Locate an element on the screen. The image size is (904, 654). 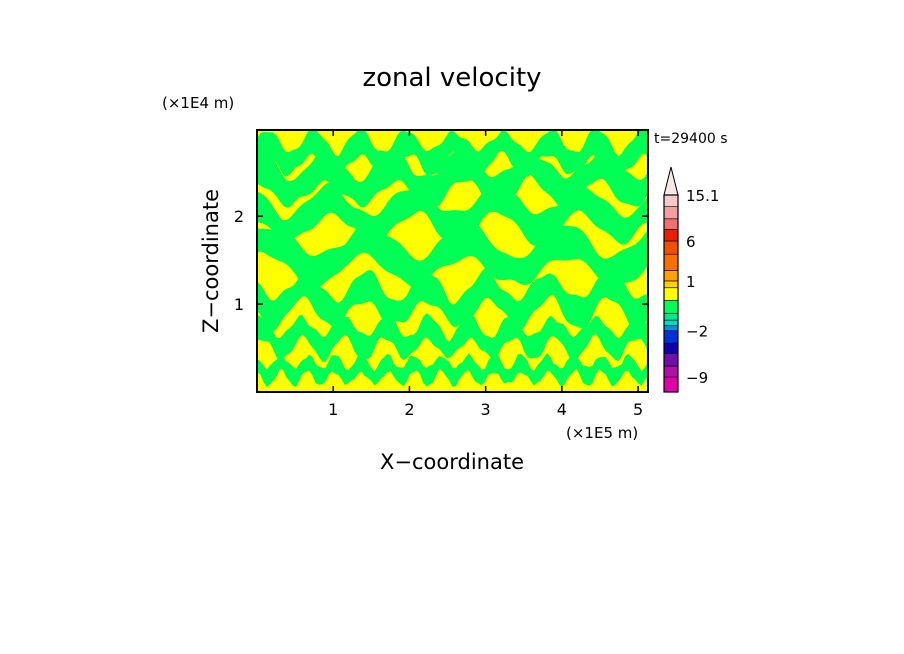
y-axis-label: Z−coordinate is located at coordinates (211, 261).